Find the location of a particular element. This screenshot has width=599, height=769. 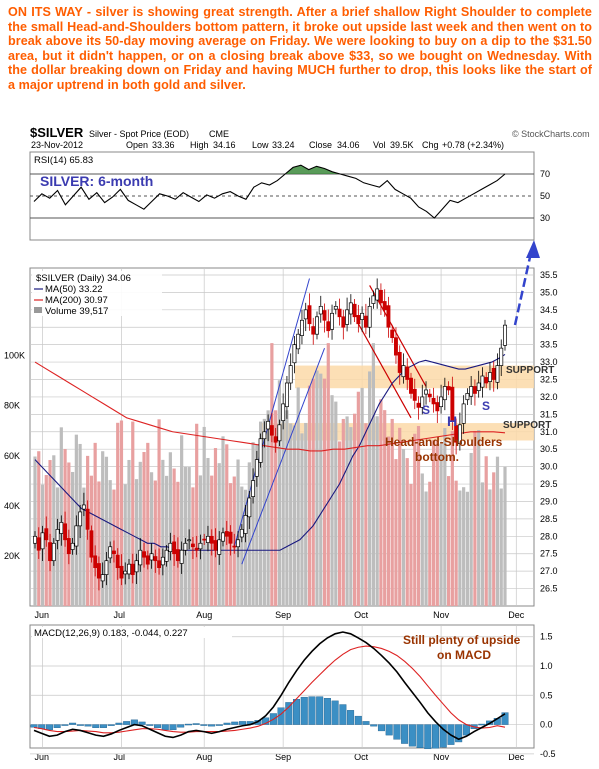

pattern-label-line1: Head-and-Shoulders is located at coordinates (444, 442).